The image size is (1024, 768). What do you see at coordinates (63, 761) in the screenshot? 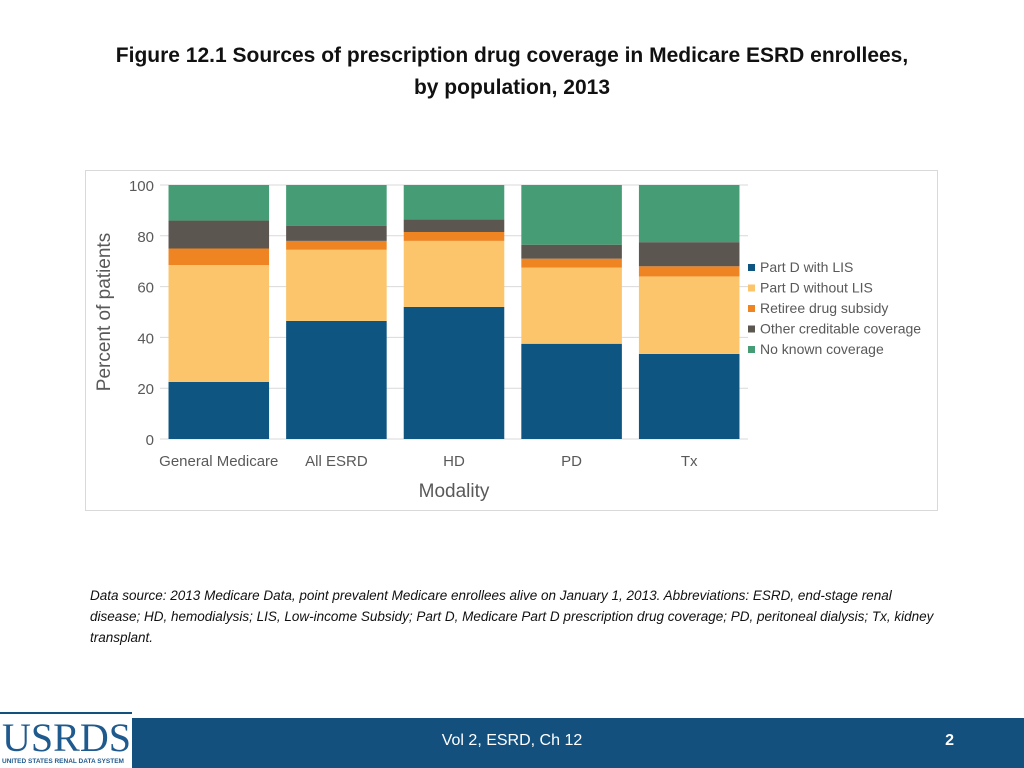
I see `logo-subtitle: UNITED STATES RENAL DATA SYSTEM` at bounding box center [63, 761].